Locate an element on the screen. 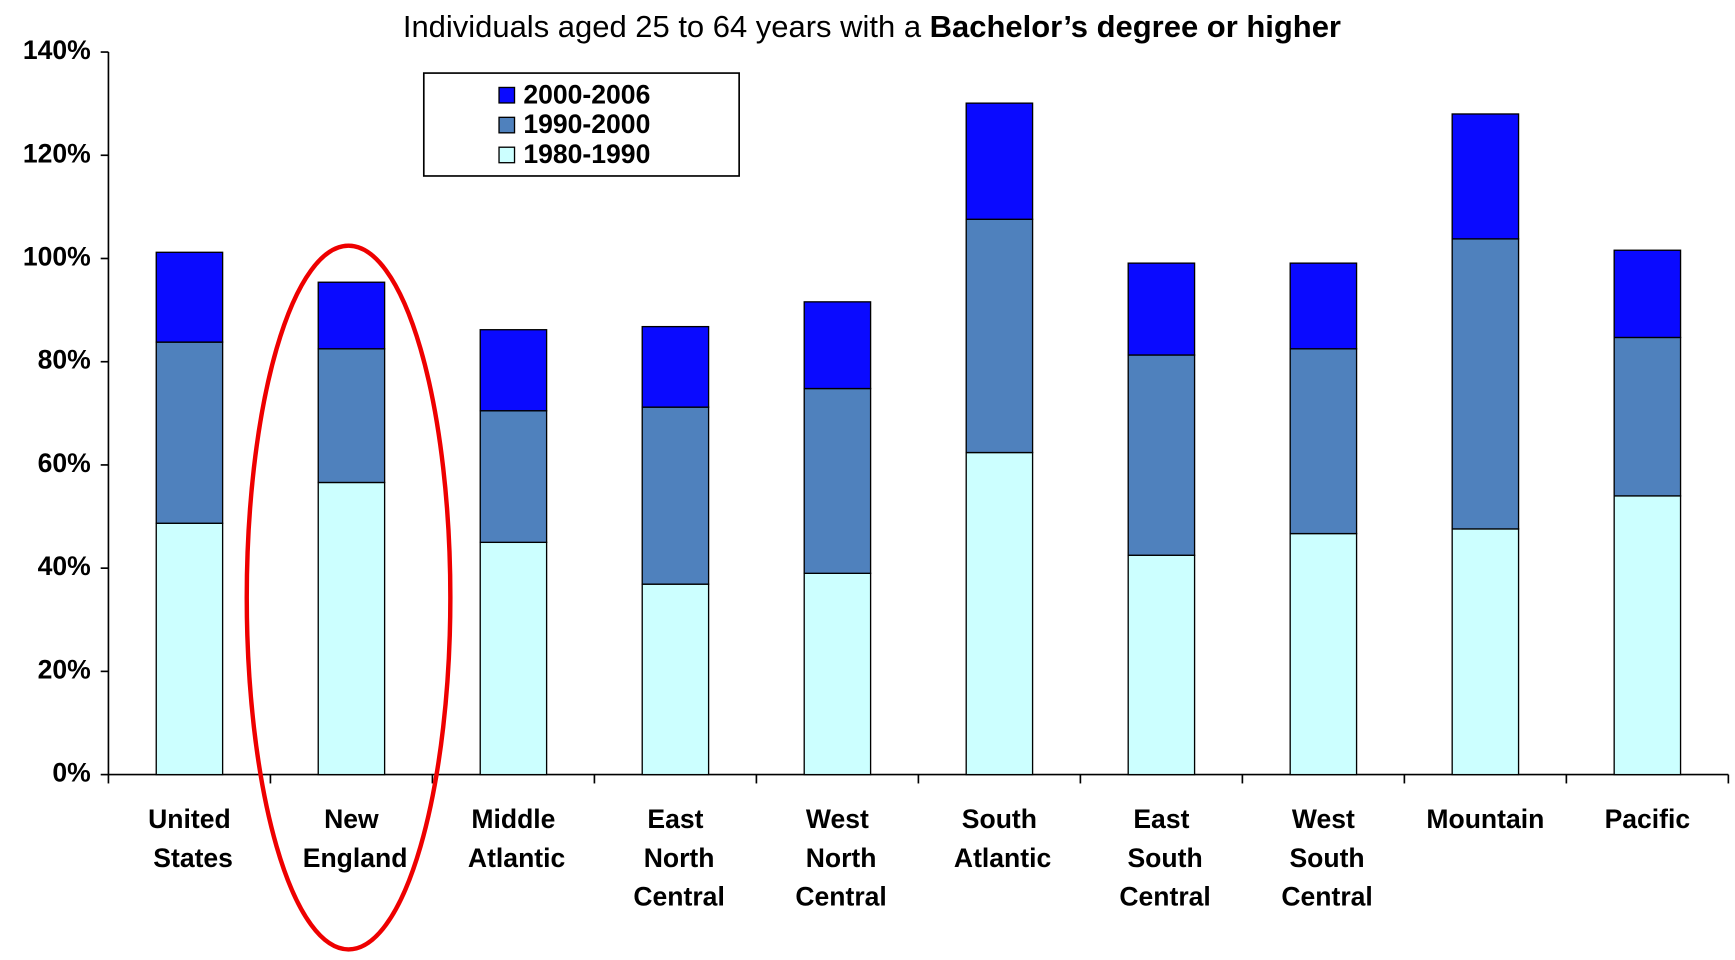  y-tick-label: 80% is located at coordinates (64, 360).